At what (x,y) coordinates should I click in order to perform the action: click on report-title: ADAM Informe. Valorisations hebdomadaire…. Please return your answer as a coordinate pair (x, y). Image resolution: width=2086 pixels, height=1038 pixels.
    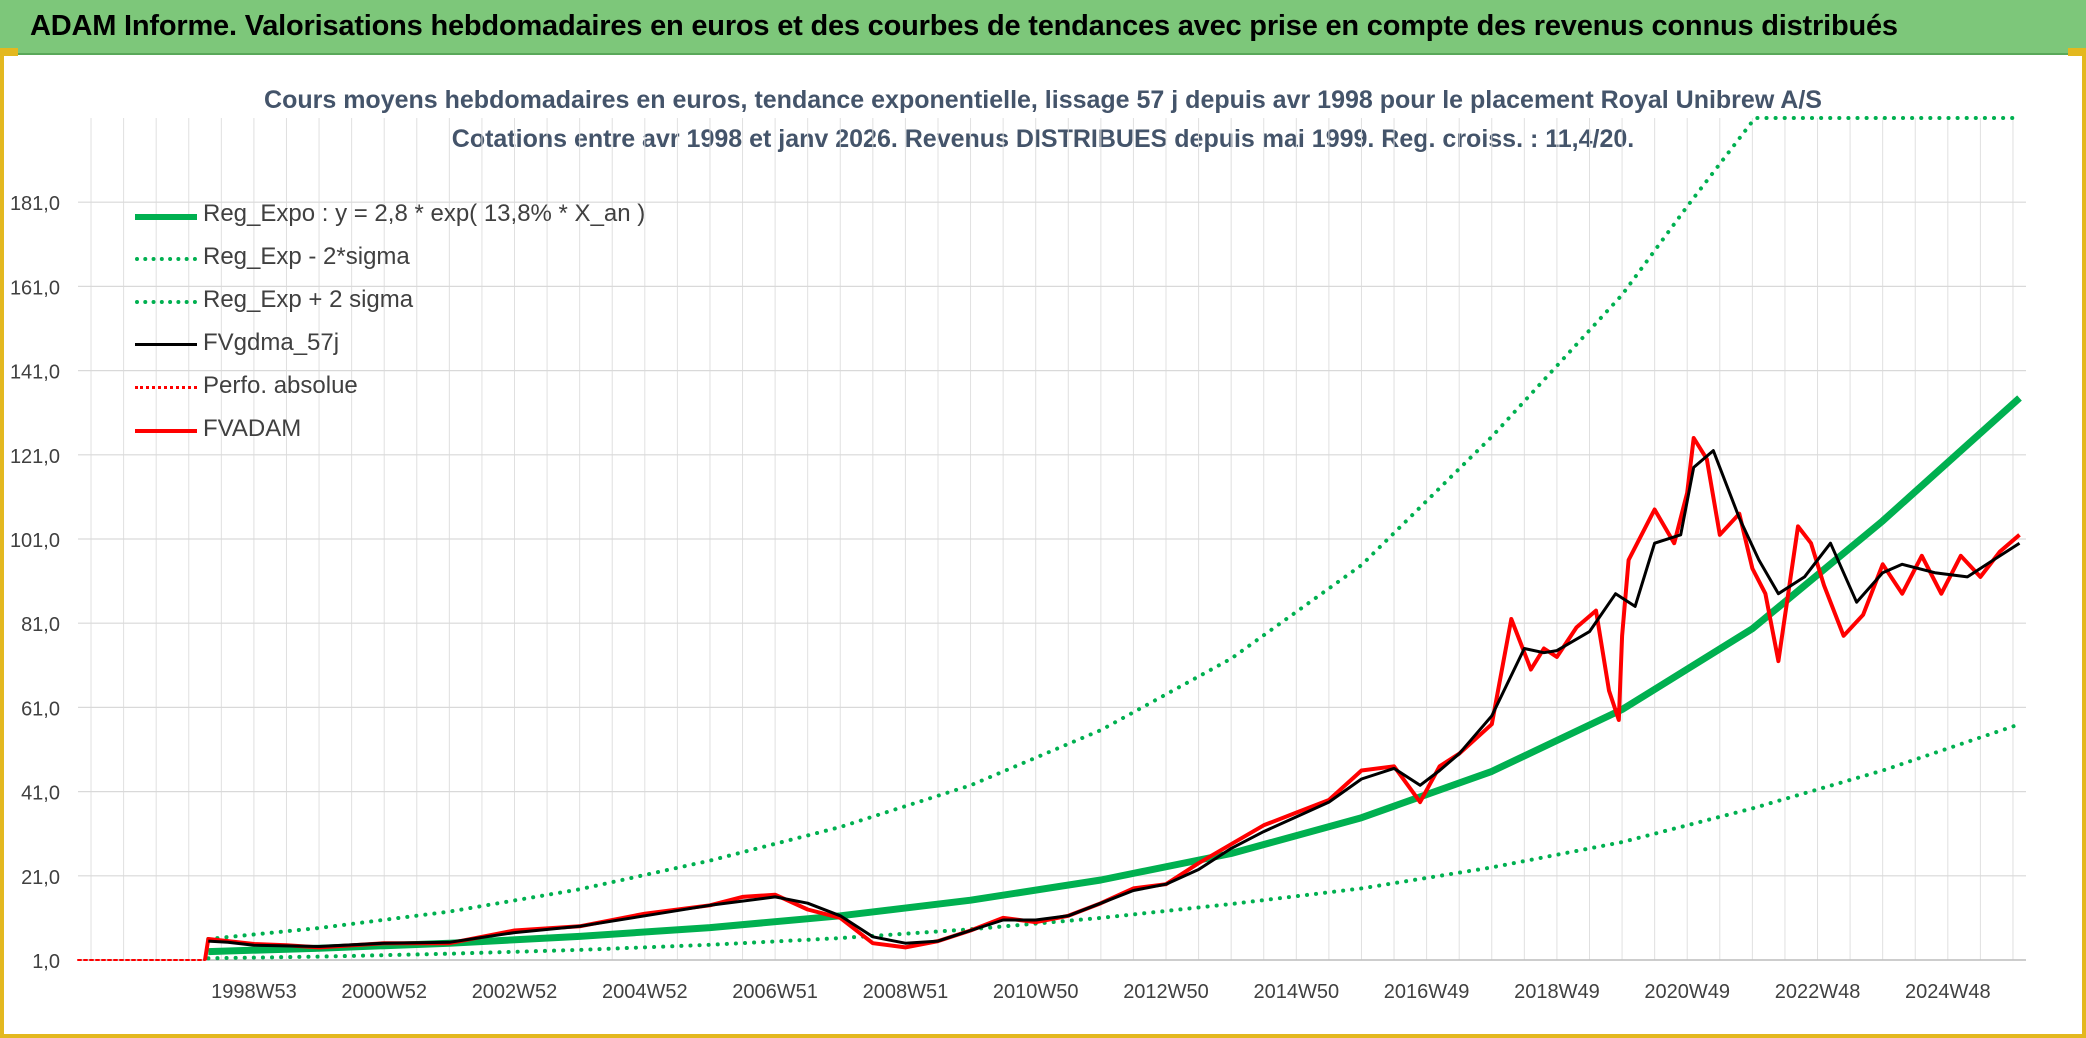
    Looking at the image, I should click on (964, 26).